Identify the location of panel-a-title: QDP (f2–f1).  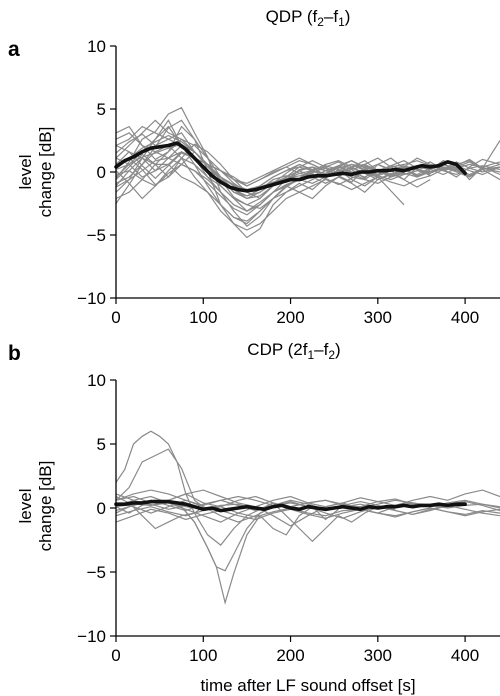
(308, 18).